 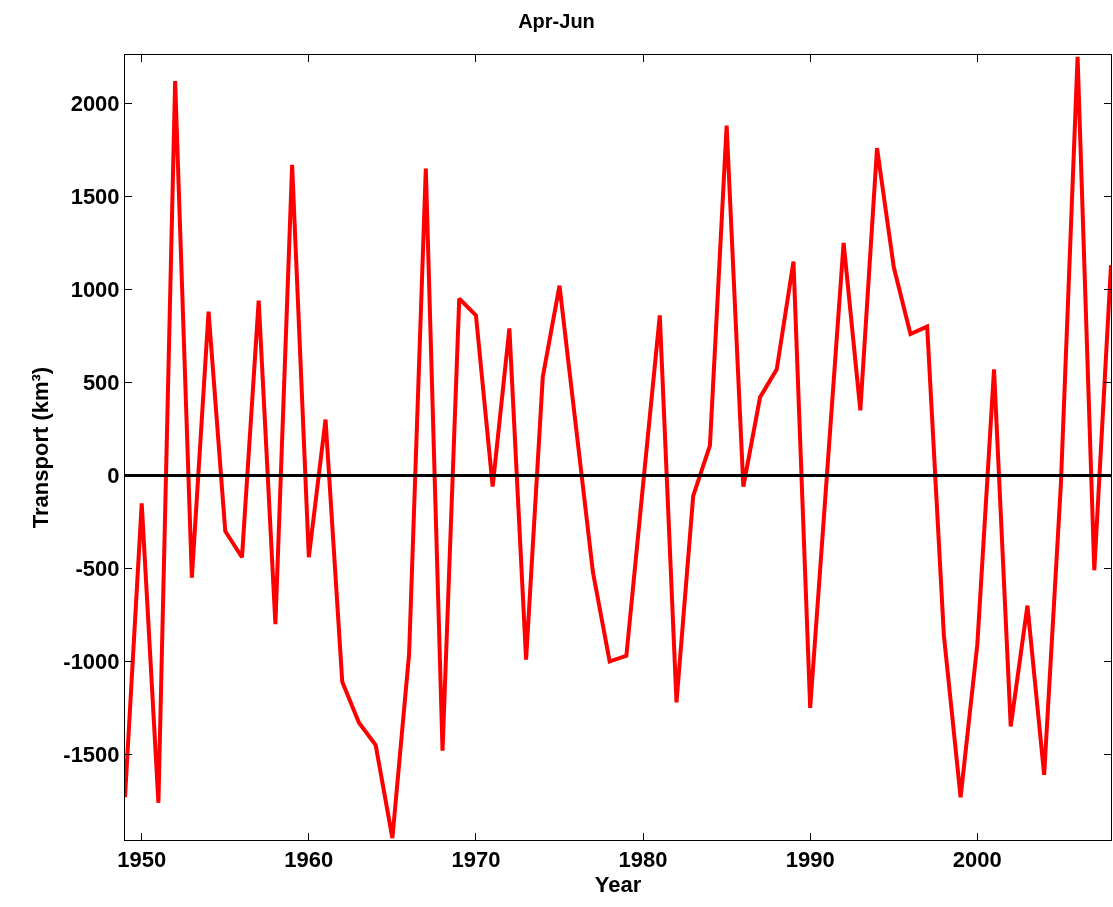 I want to click on x-tick-label: 2000, so click(x=977, y=860).